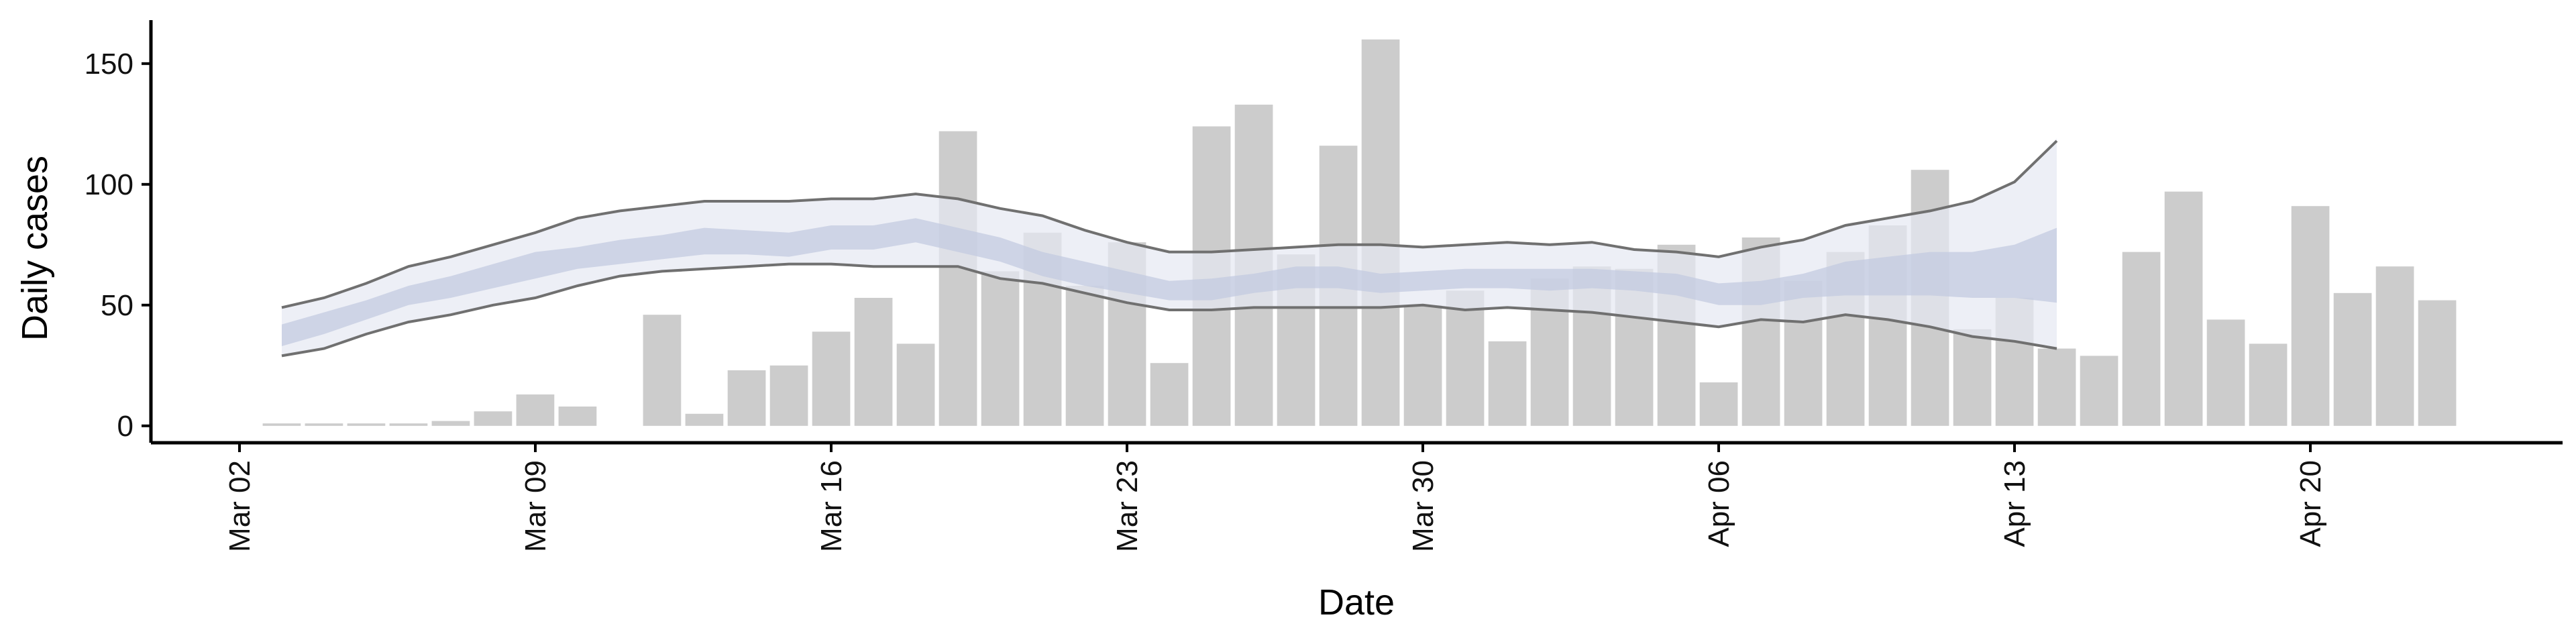 The image size is (2576, 644). What do you see at coordinates (831, 506) in the screenshot?
I see `x-tick-label: Mar 16` at bounding box center [831, 506].